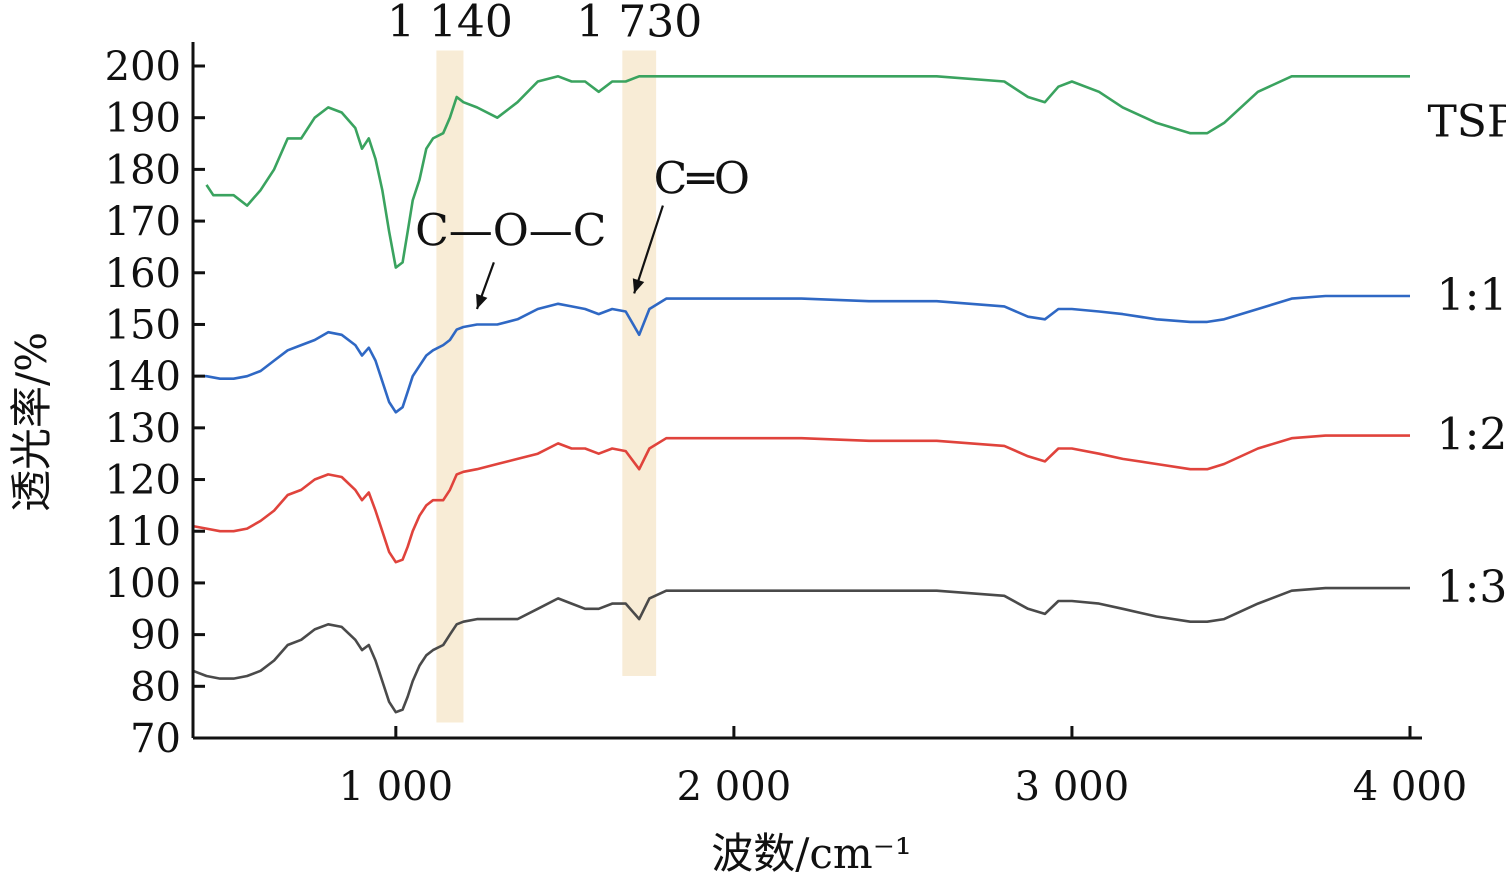 The image size is (1506, 879). Describe the element at coordinates (1471, 587) in the screenshot. I see `series-label-3: 1:3` at that location.